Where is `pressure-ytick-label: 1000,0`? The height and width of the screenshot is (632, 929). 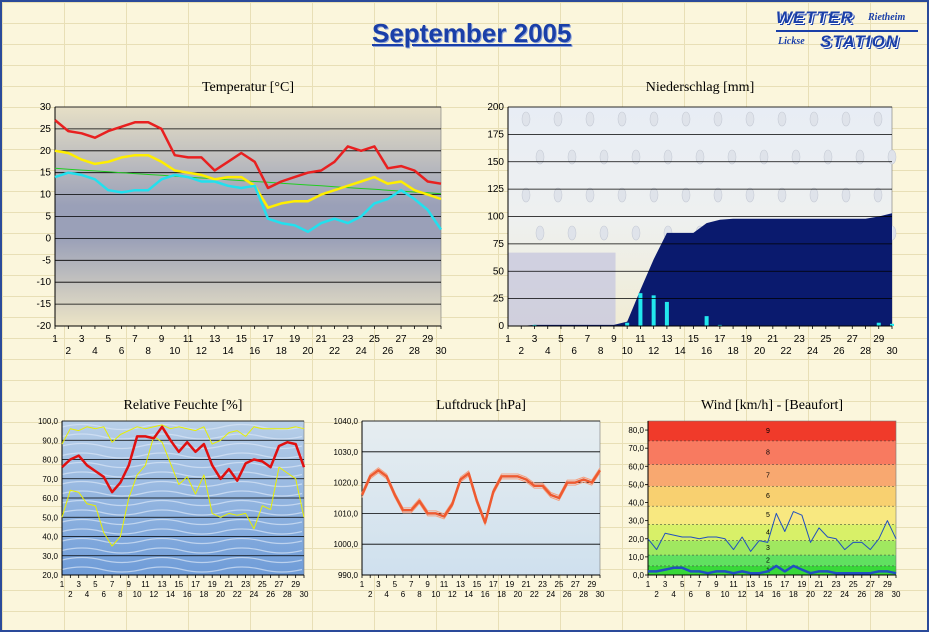 pressure-ytick-label: 1000,0 is located at coordinates (346, 544).